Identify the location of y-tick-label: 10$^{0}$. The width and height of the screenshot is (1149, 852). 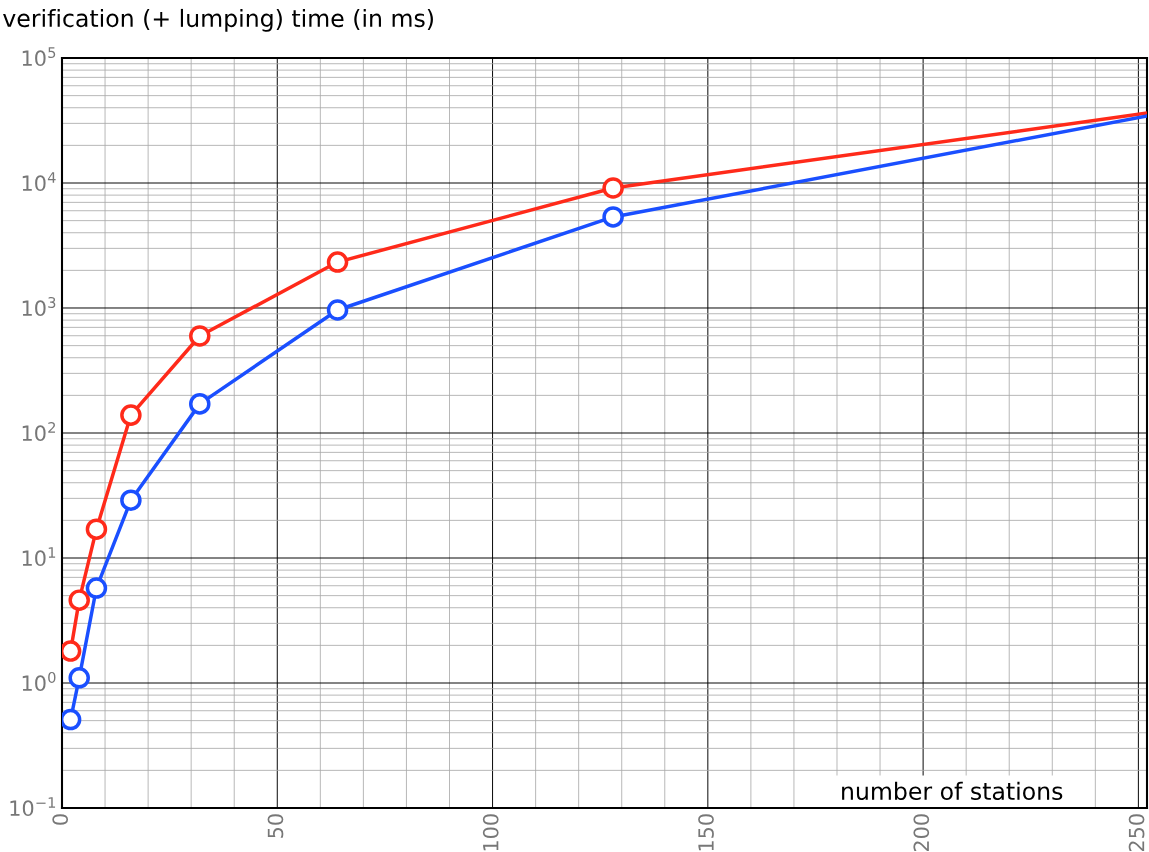
(39, 681).